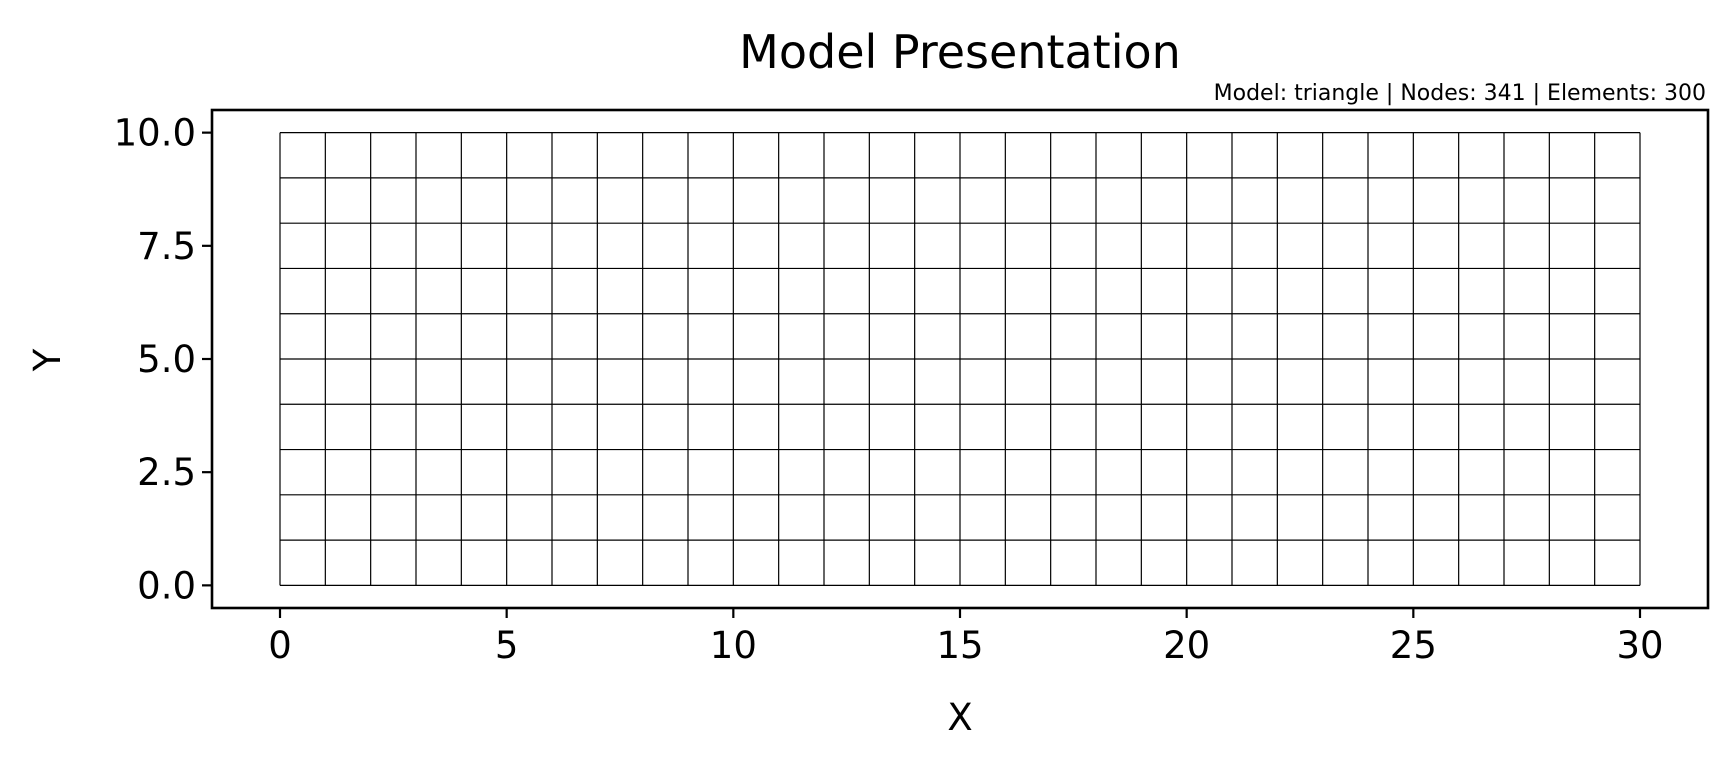 This screenshot has width=1728, height=765. What do you see at coordinates (166, 472) in the screenshot?
I see `y-tick-label: 2.5` at bounding box center [166, 472].